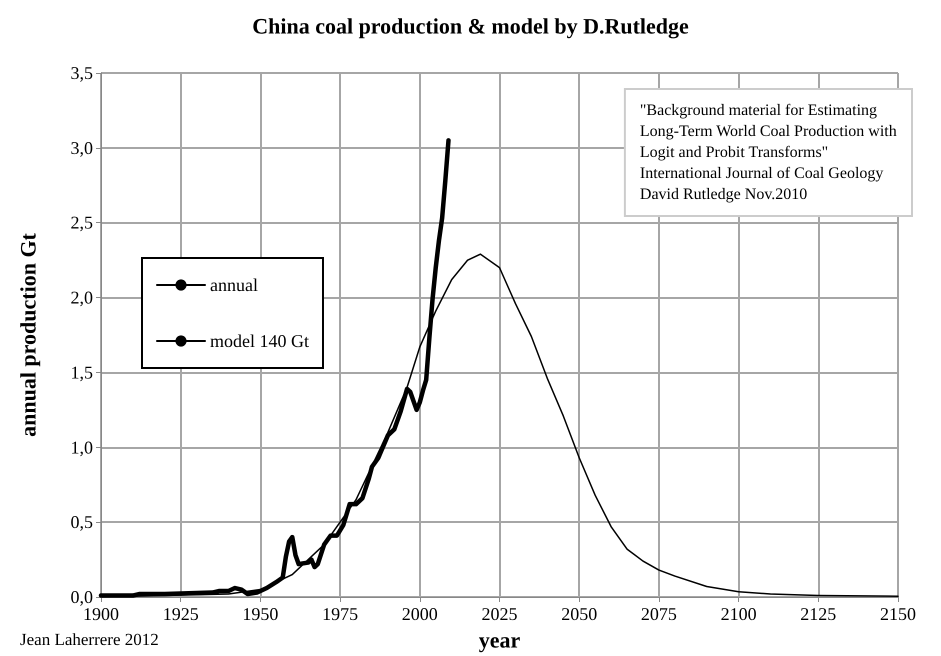 The width and height of the screenshot is (941, 656). Describe the element at coordinates (259, 341) in the screenshot. I see `legend-label: model 140 Gt` at that location.